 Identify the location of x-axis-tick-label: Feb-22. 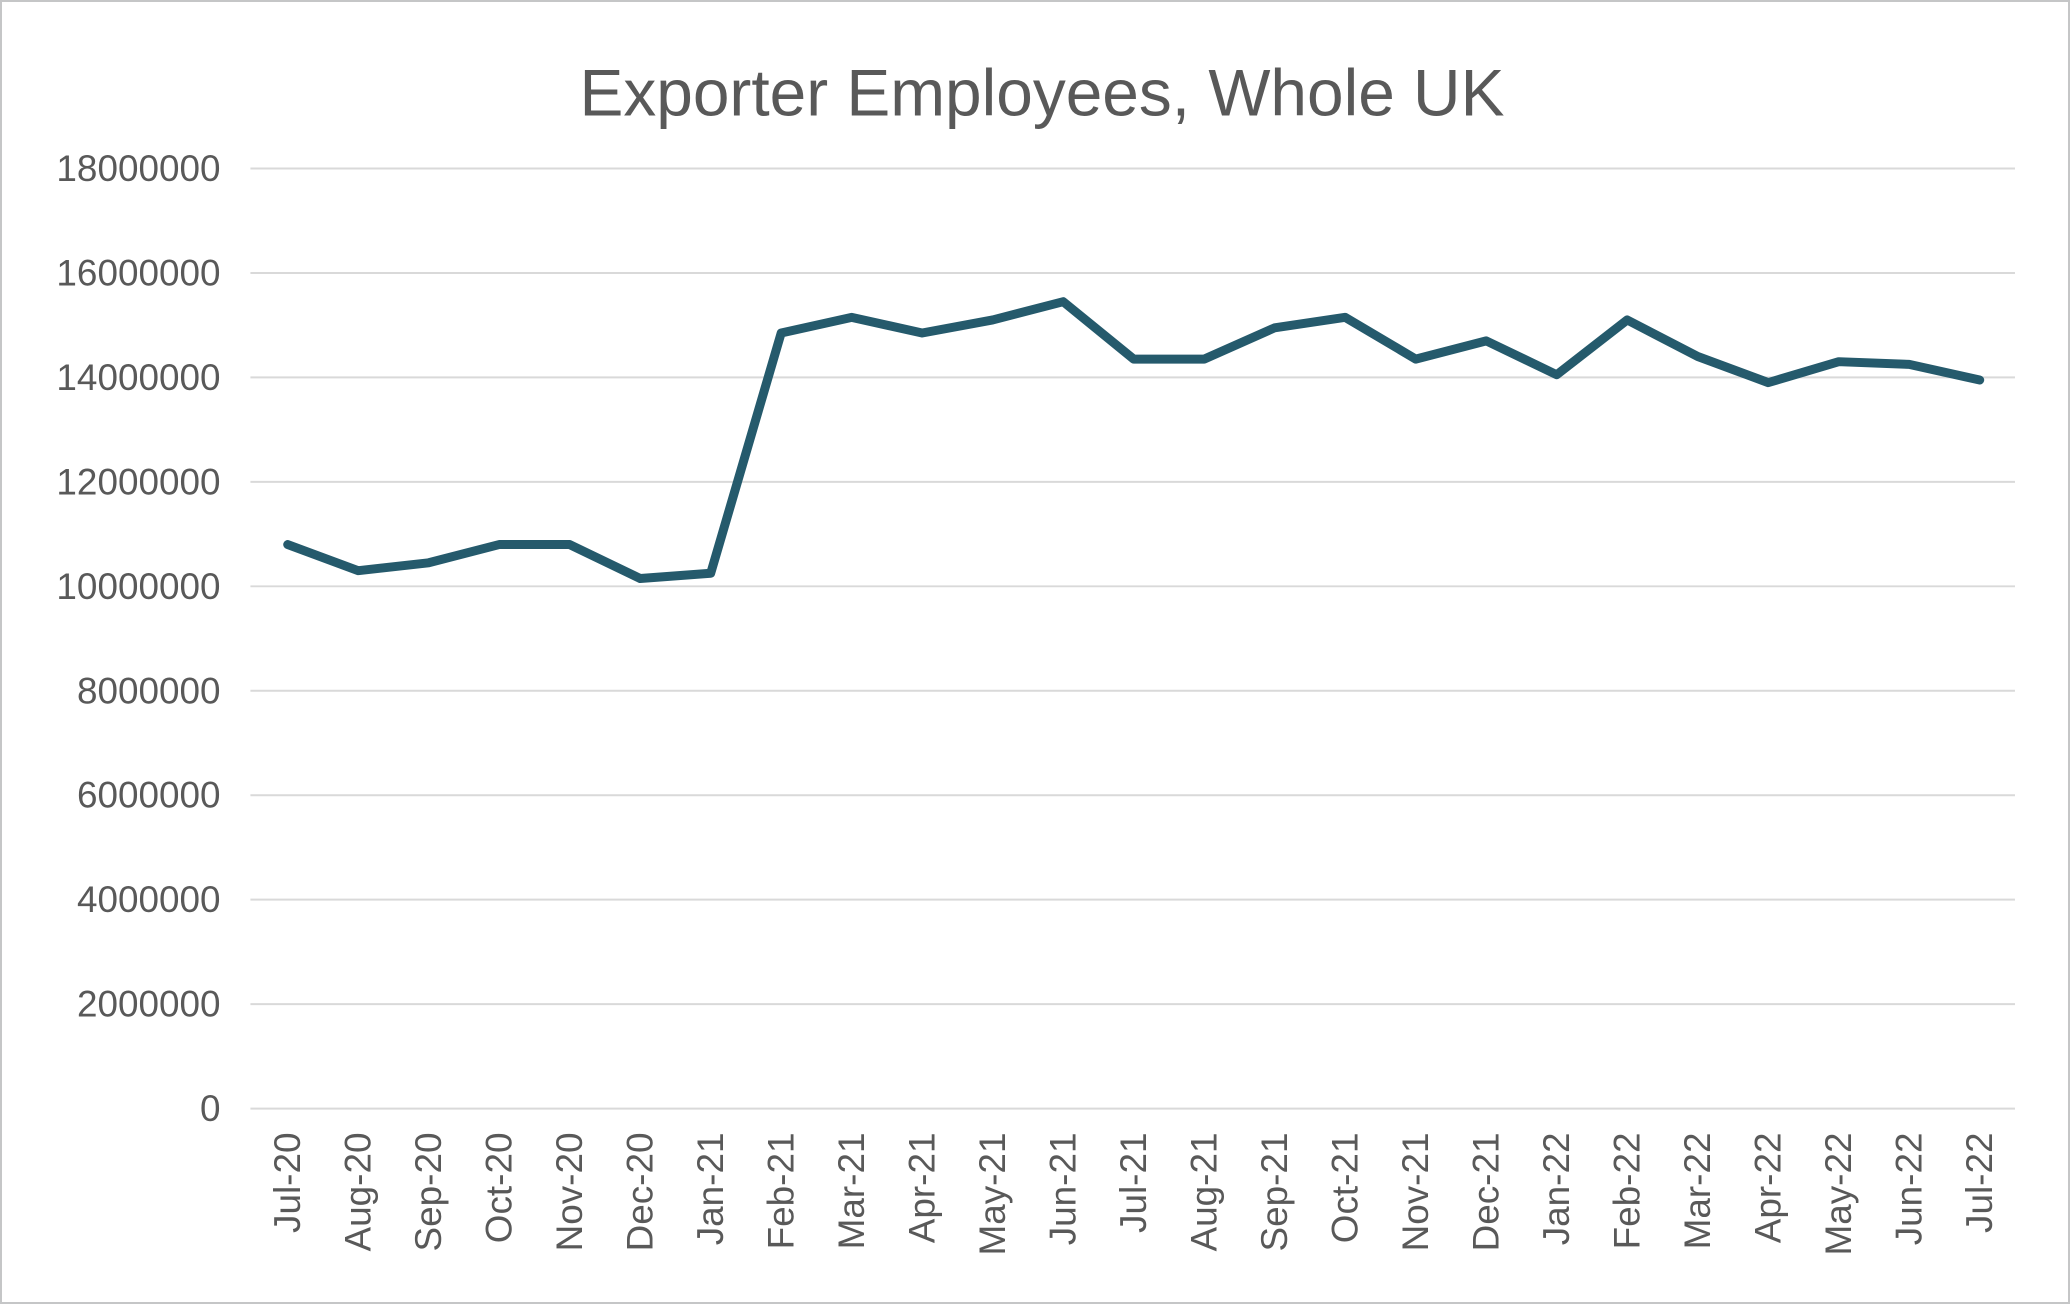
(1627, 1191).